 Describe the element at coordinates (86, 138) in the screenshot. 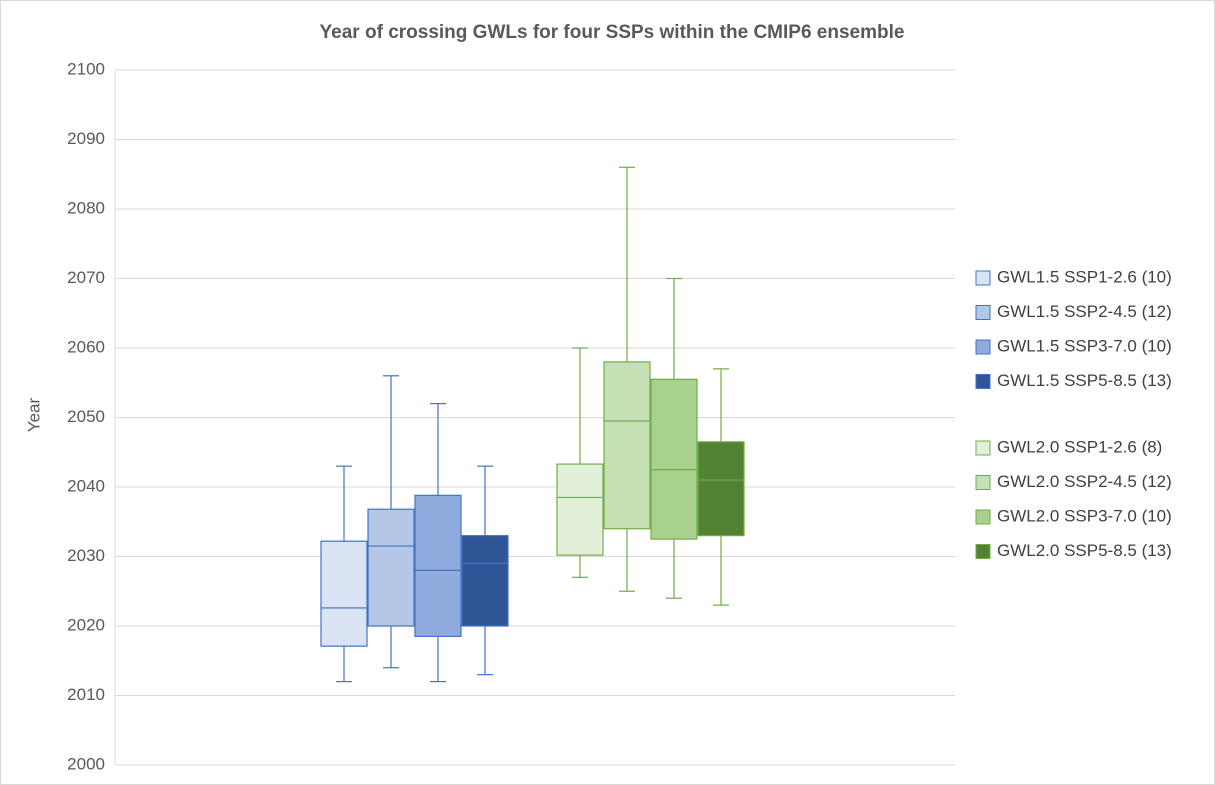

I see `y-tick-label: 2090` at that location.